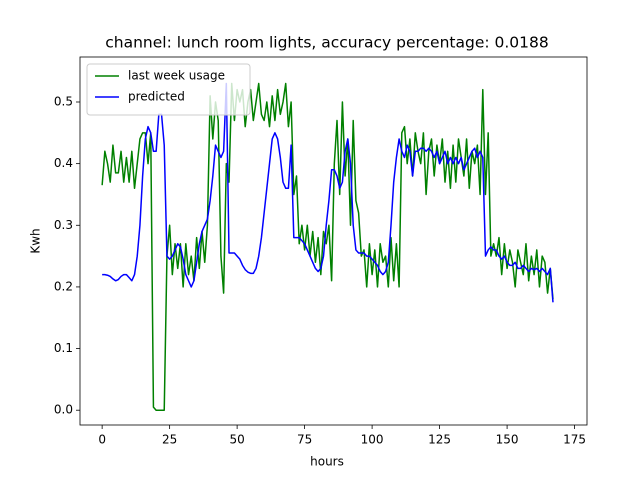 The width and height of the screenshot is (640, 480). What do you see at coordinates (439, 440) in the screenshot?
I see `x-tick-label: 125` at bounding box center [439, 440].